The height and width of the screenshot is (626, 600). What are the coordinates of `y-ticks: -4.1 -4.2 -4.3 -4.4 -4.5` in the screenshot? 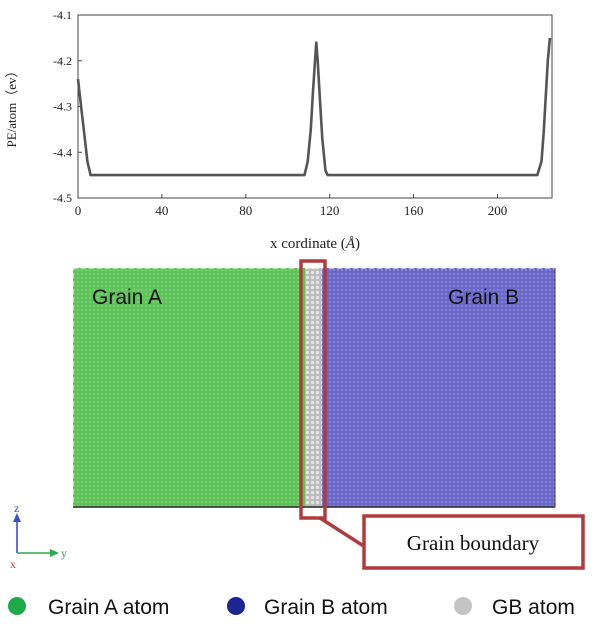 It's located at (67, 106).